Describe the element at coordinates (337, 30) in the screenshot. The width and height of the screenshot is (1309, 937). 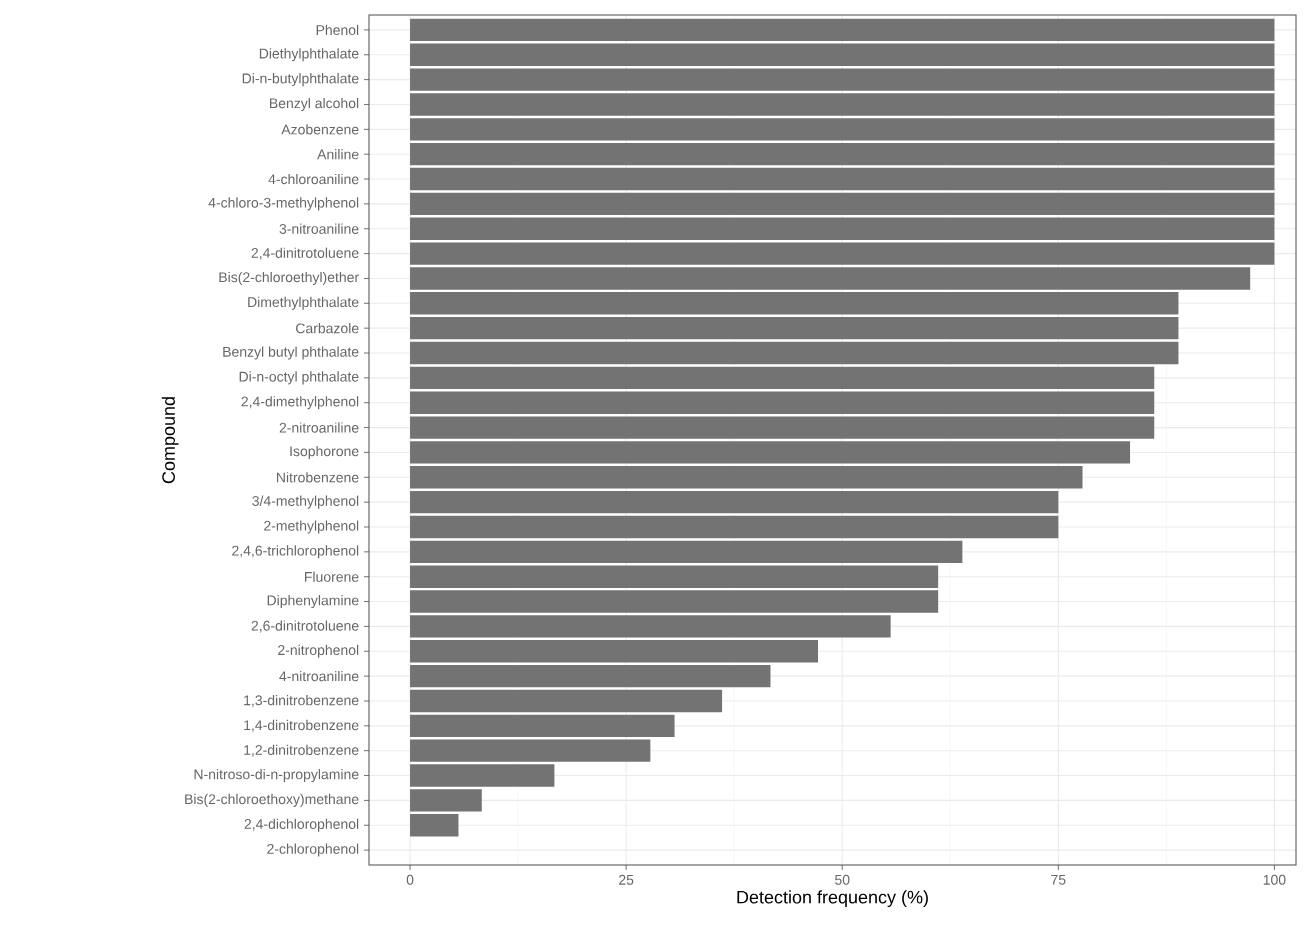
I see `y-tick-label: Phenol` at that location.